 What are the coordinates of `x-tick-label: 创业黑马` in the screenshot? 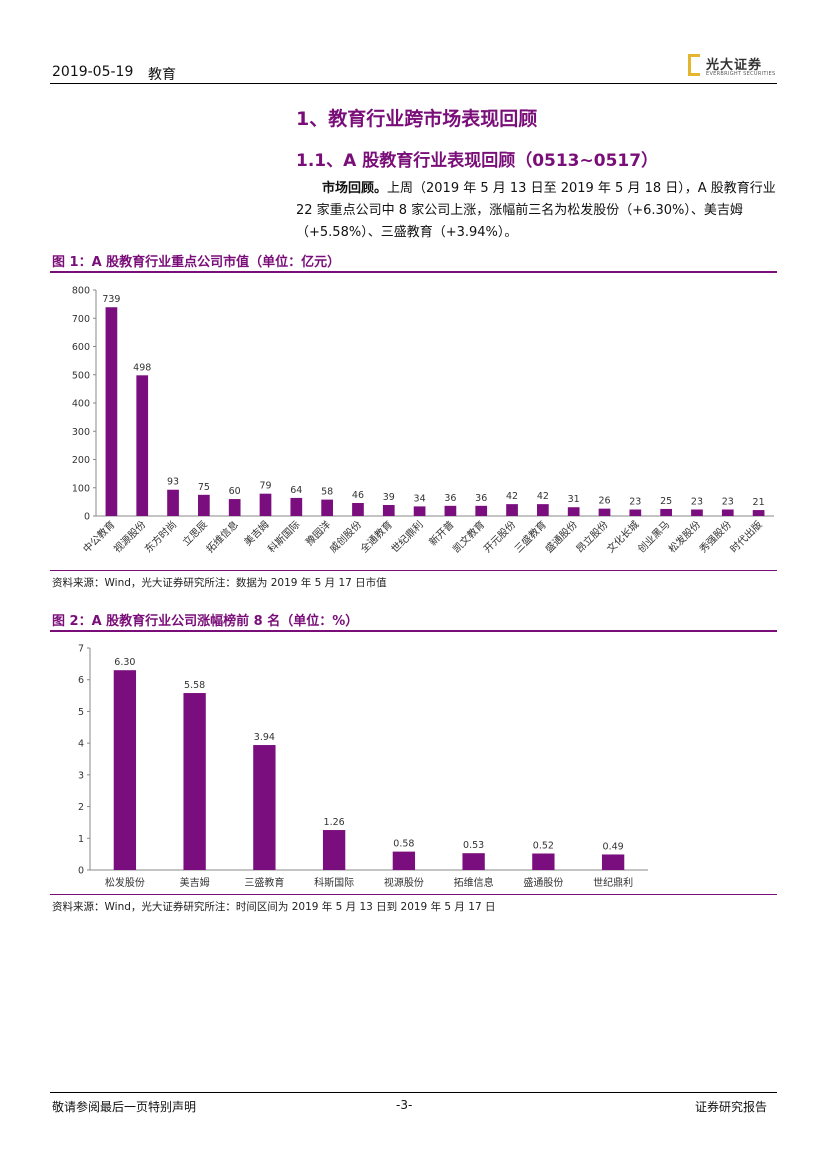 It's located at (653, 536).